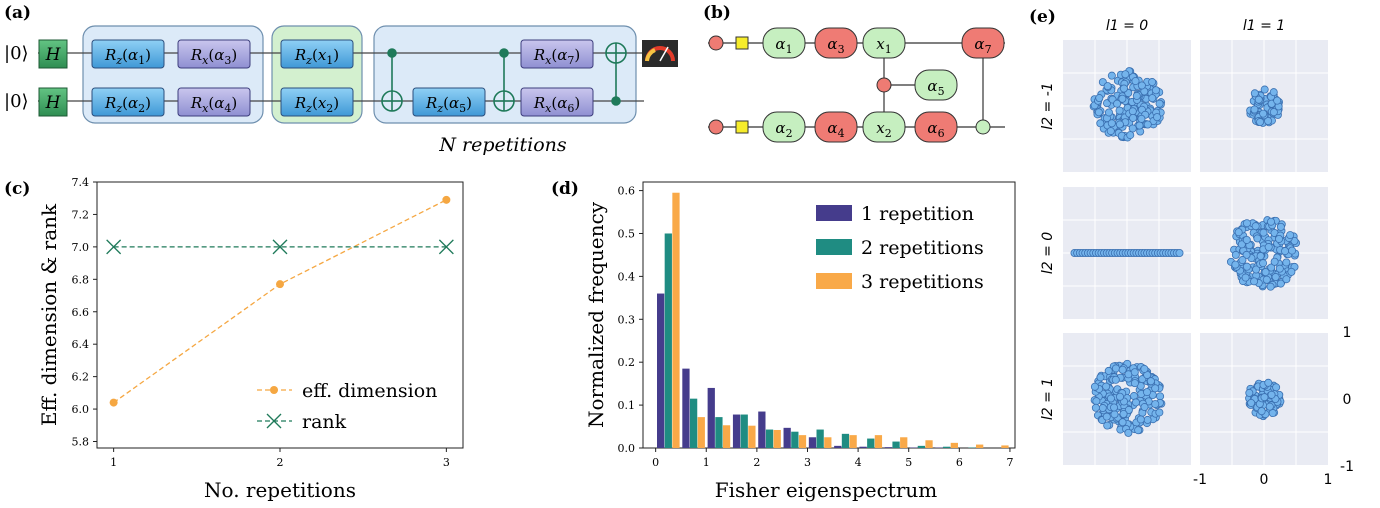  I want to click on chart-c-ytick-label: 7.4, so click(81, 182).